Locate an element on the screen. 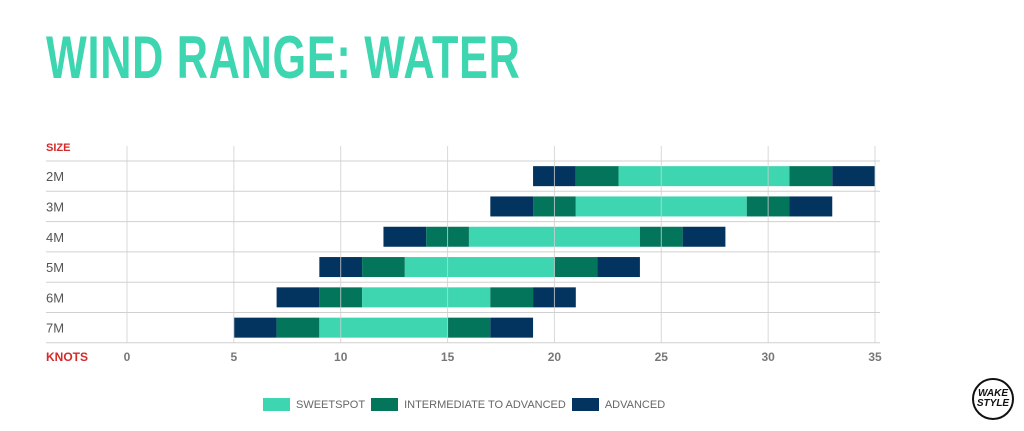  x-tick-label: 25 is located at coordinates (662, 357).